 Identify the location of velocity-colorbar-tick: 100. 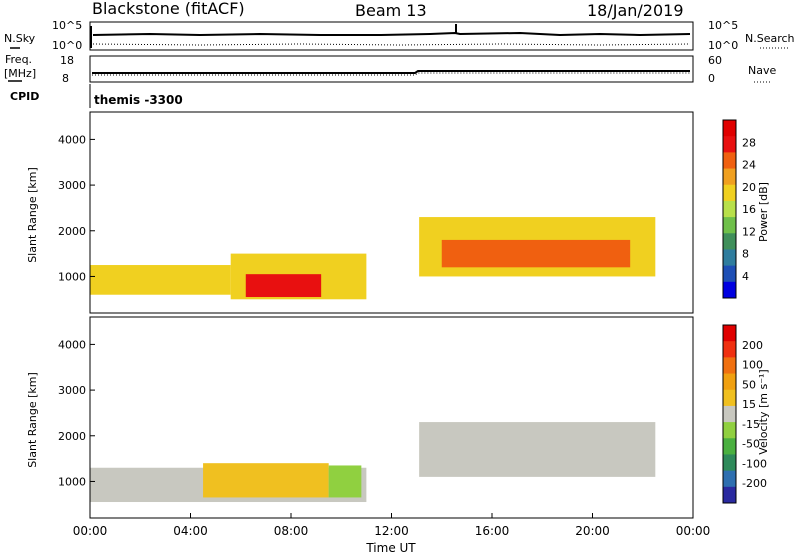
(752, 365).